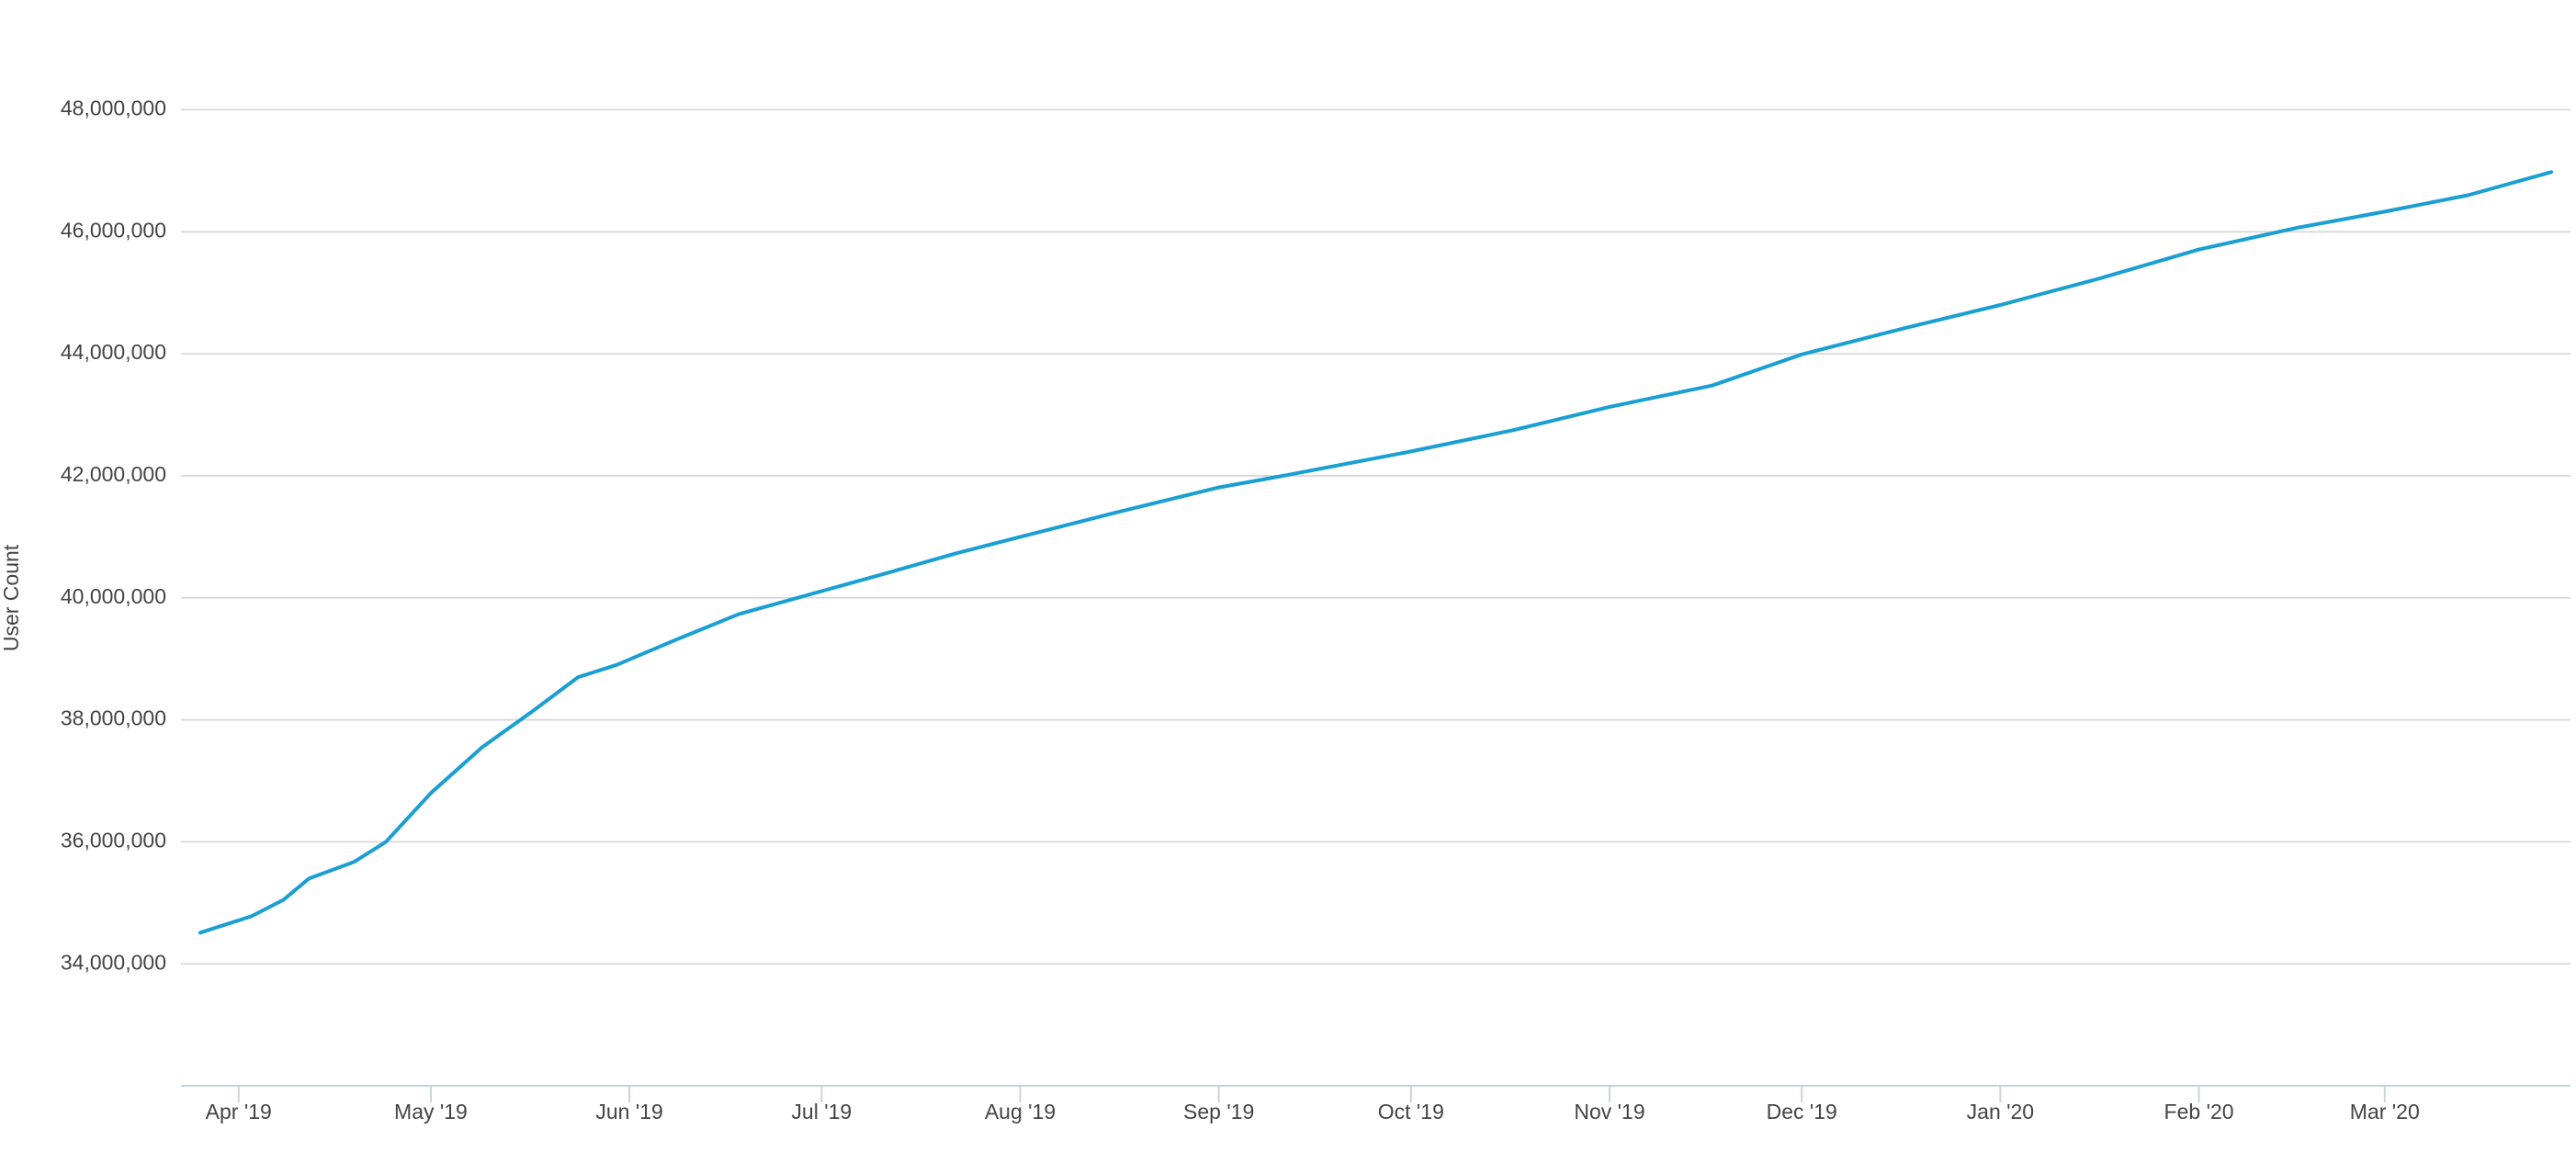 This screenshot has height=1163, width=2576. What do you see at coordinates (239, 1112) in the screenshot?
I see `x-tick-label: Apr '19` at bounding box center [239, 1112].